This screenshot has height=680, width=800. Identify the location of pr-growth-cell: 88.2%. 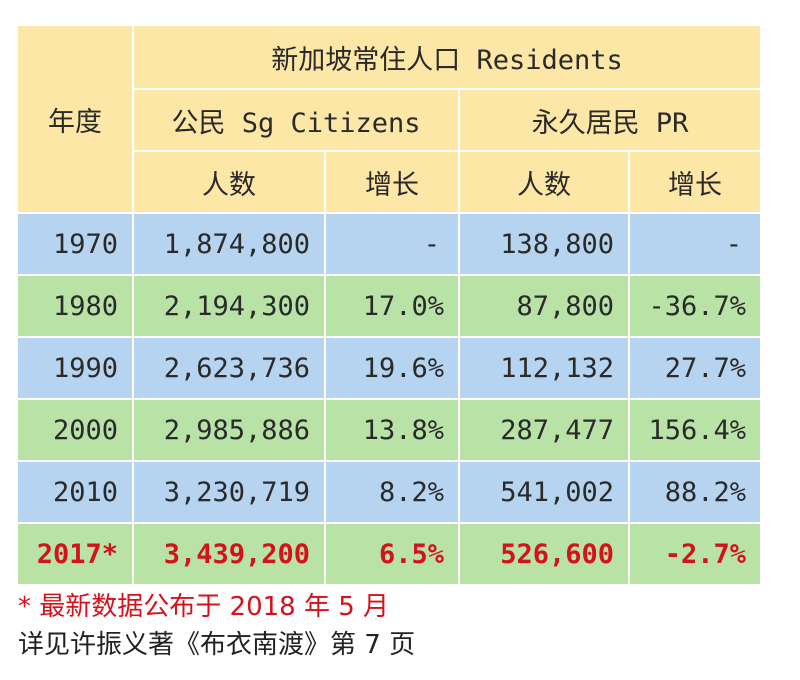
(695, 492).